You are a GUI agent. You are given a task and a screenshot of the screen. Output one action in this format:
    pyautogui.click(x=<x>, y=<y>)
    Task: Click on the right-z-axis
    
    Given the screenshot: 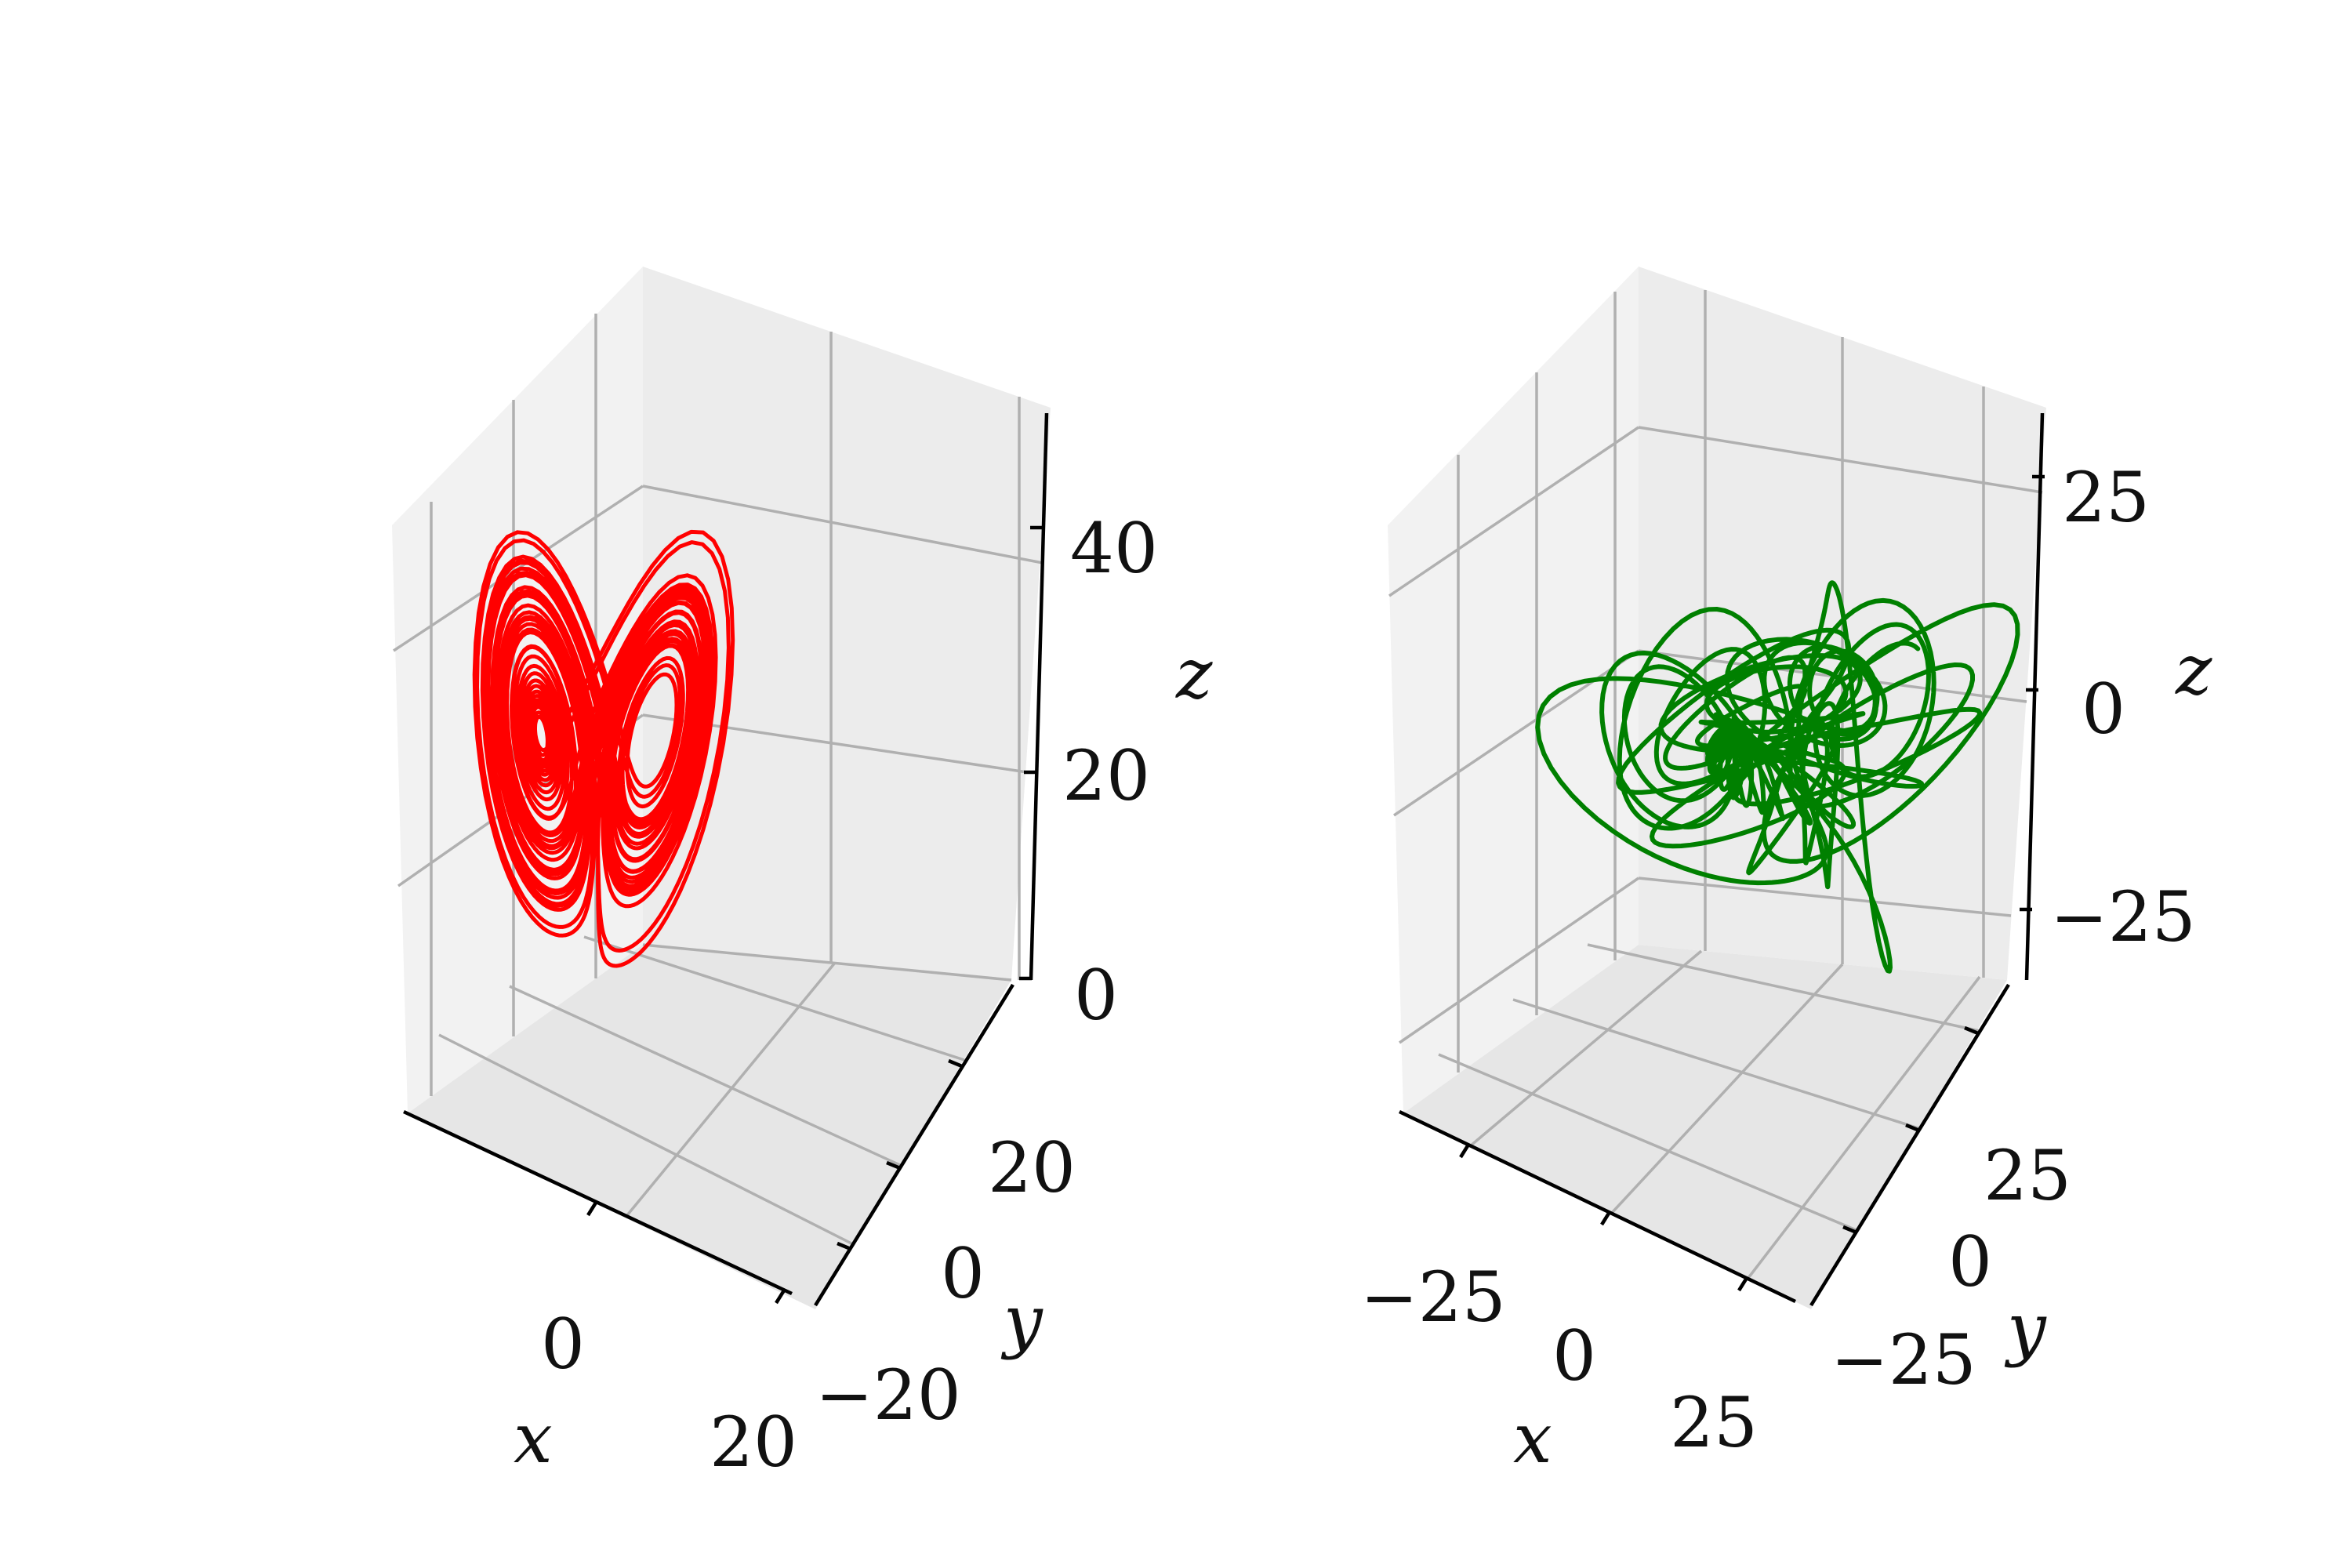 What is the action you would take?
    pyautogui.click(x=2034, y=696)
    